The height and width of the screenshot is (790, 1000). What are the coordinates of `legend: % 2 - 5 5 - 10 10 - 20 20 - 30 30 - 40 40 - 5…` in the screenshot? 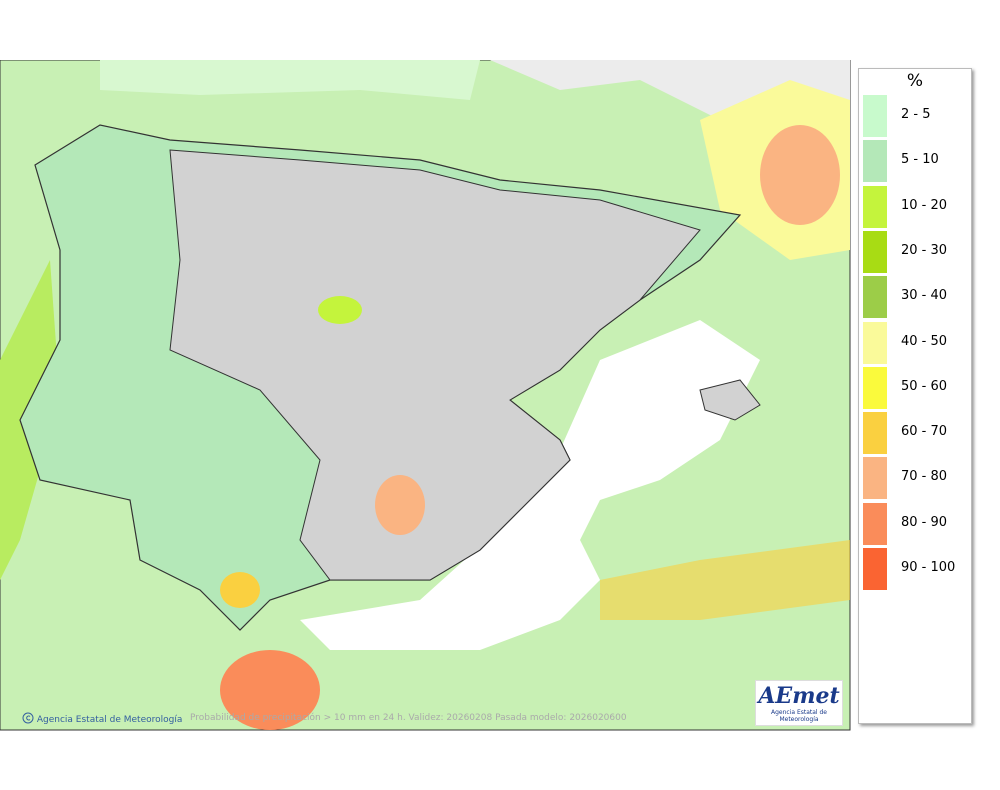 It's located at (915, 396).